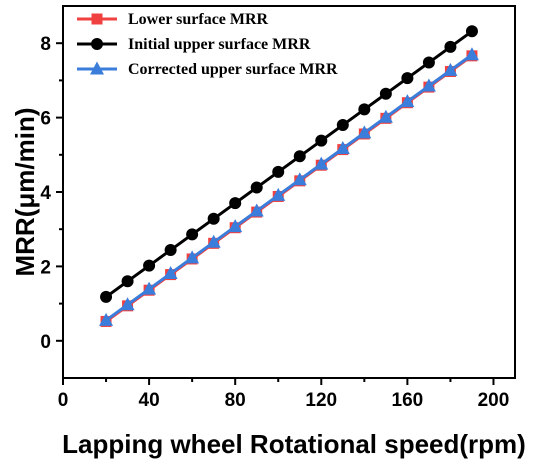 Image resolution: width=550 pixels, height=472 pixels. I want to click on legend-item: Initial upper surface MRR, so click(194, 44).